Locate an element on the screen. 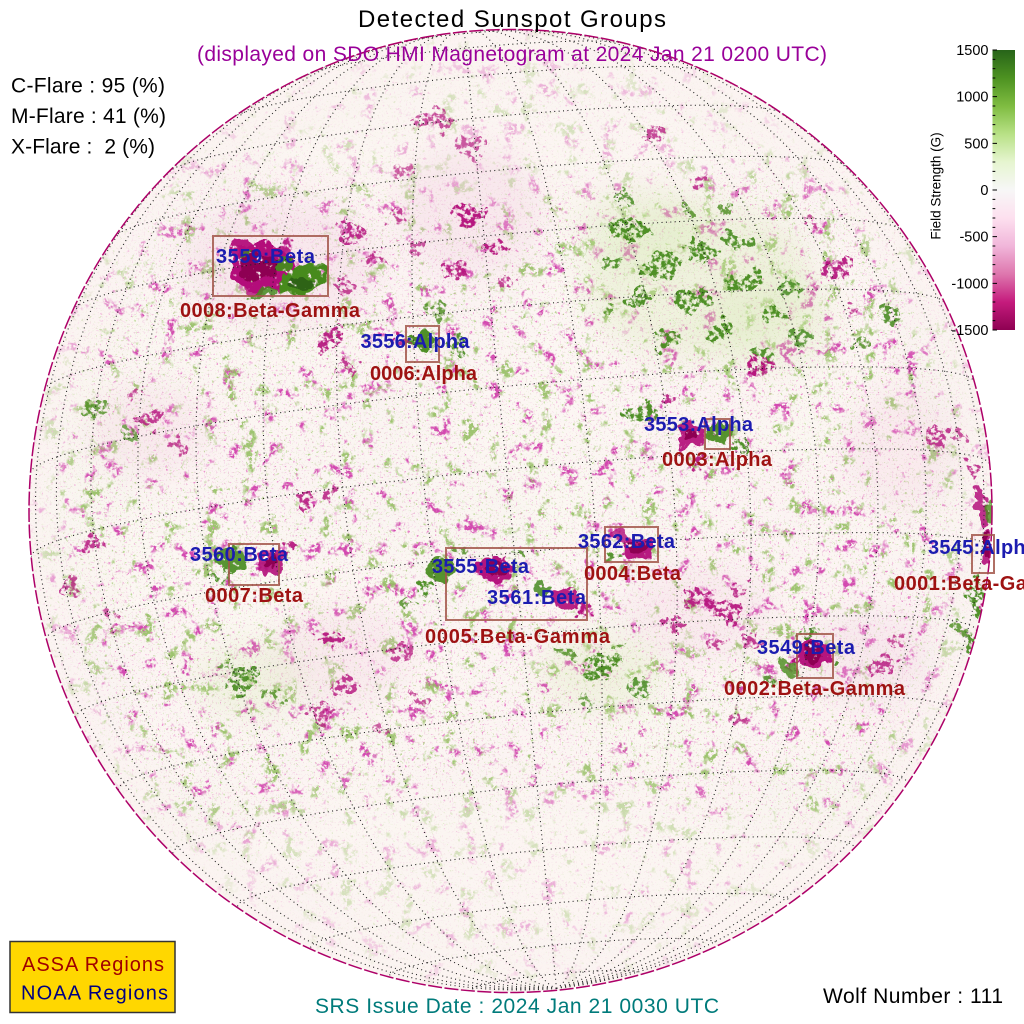 This screenshot has height=1024, width=1024. svg-text: 3553:Alpha is located at coordinates (699, 425).